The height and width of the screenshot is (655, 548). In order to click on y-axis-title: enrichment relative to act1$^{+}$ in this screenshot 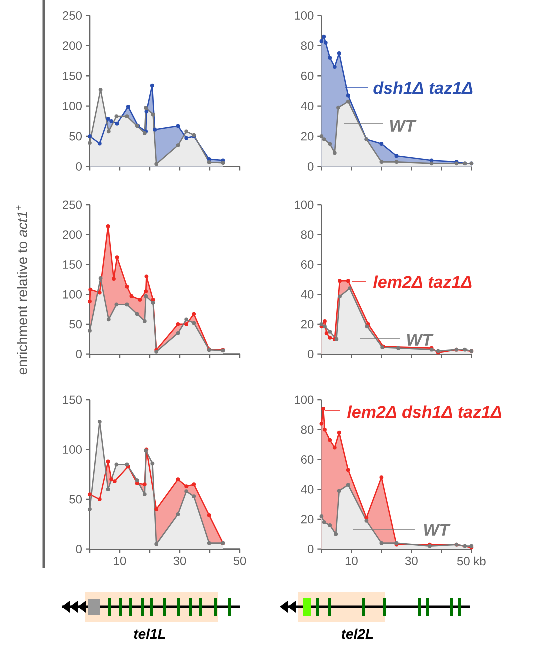, I will do `click(22, 290)`.